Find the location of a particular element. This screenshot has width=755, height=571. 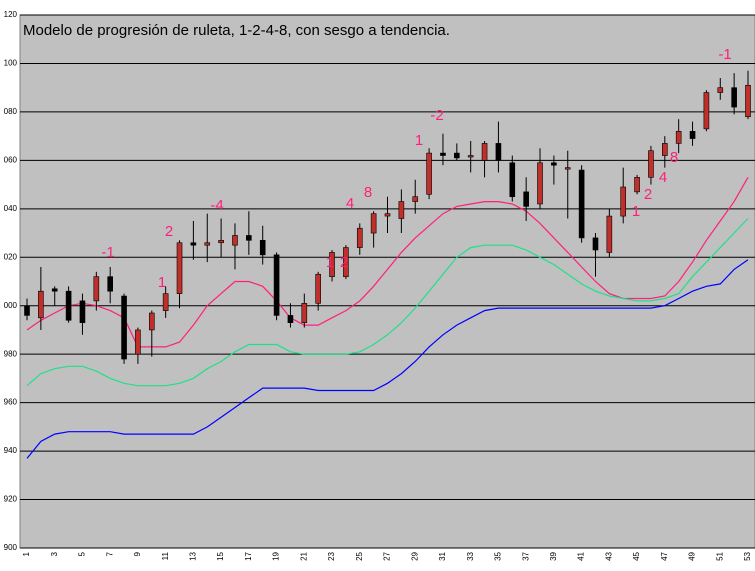

x-tick-label: 5 is located at coordinates (82, 553).